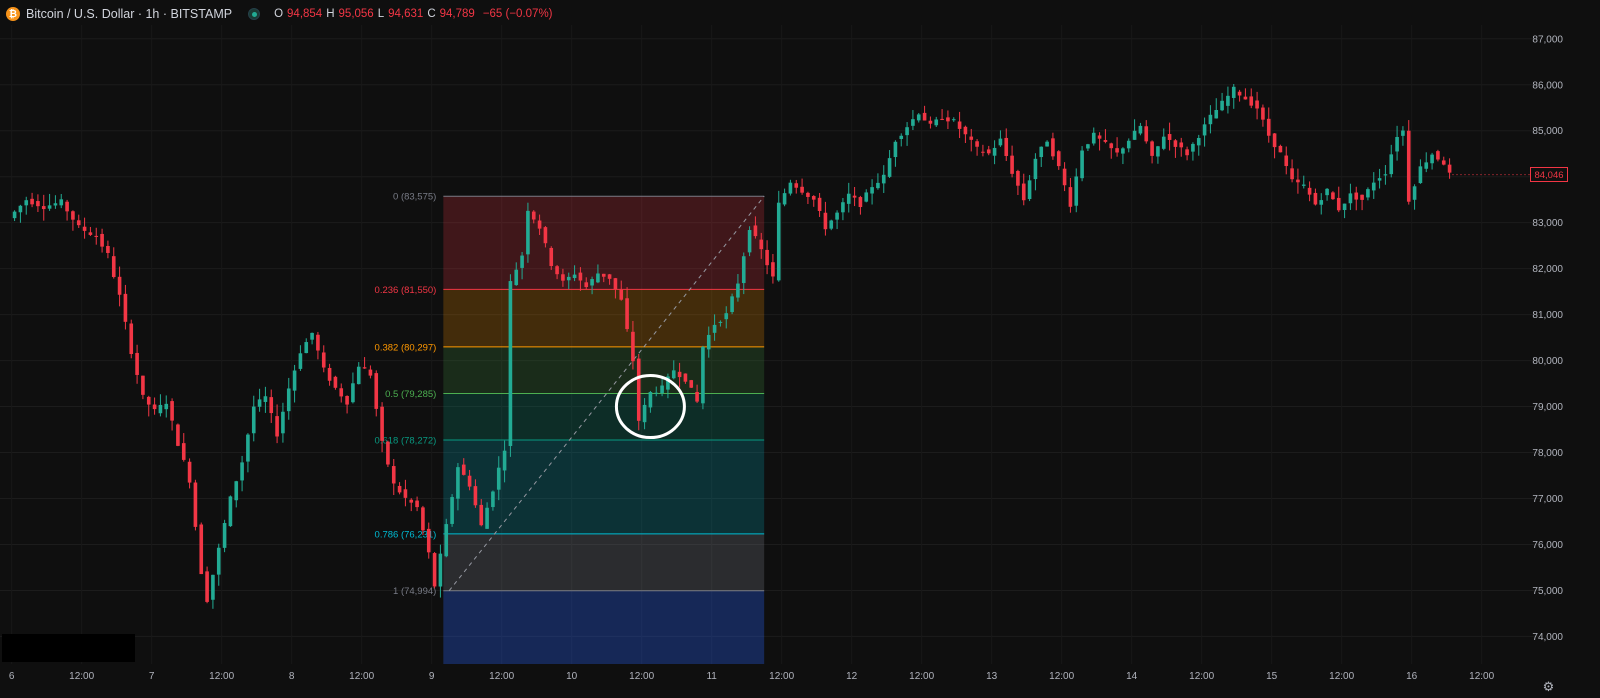 This screenshot has width=1600, height=698. I want to click on x-tick-label: 6, so click(12, 676).